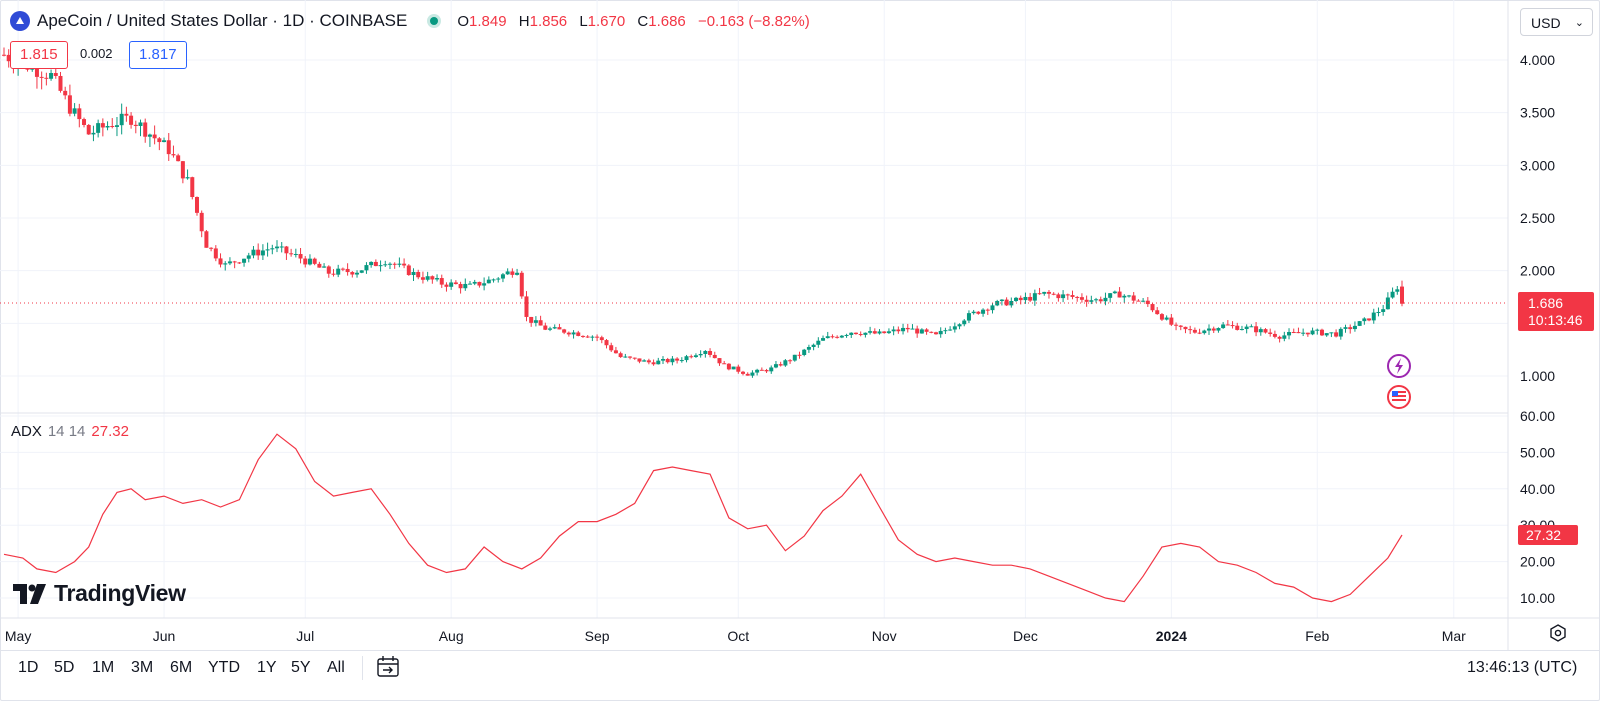 This screenshot has width=1600, height=701. Describe the element at coordinates (142, 667) in the screenshot. I see `range-3m-button: 3M` at that location.